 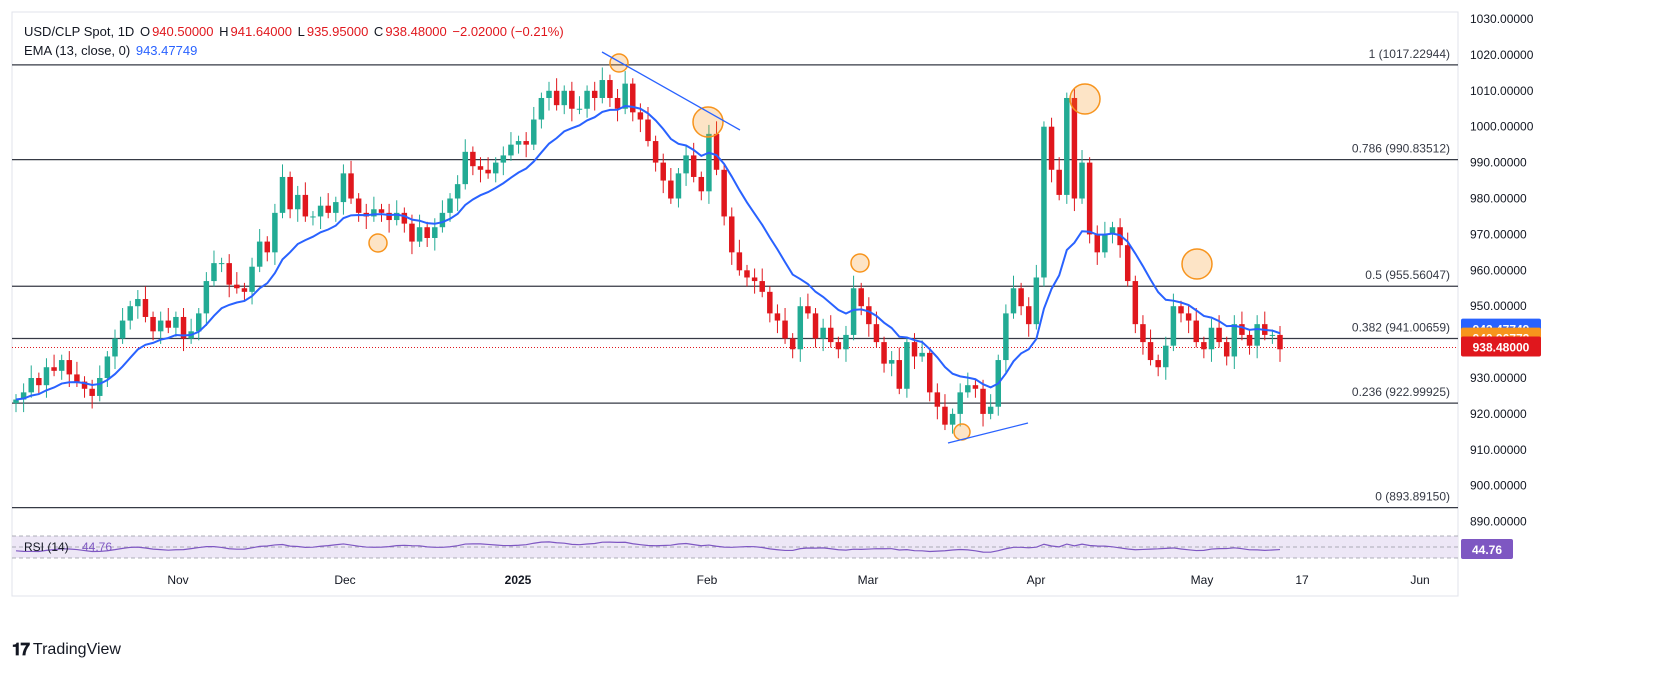 I want to click on time-tick-label: Mar, so click(x=868, y=580).